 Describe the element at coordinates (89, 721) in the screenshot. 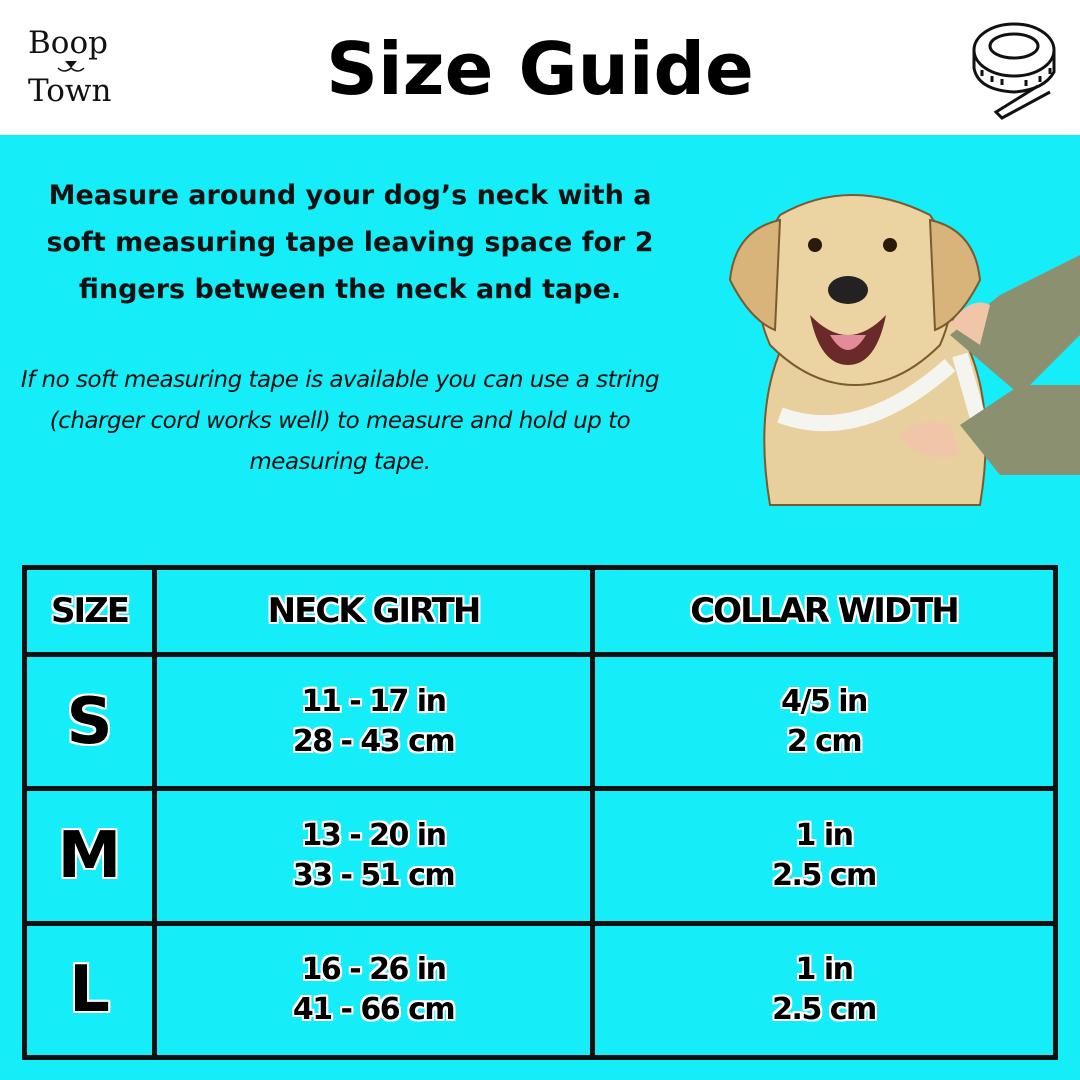

I see `size-label: S` at that location.